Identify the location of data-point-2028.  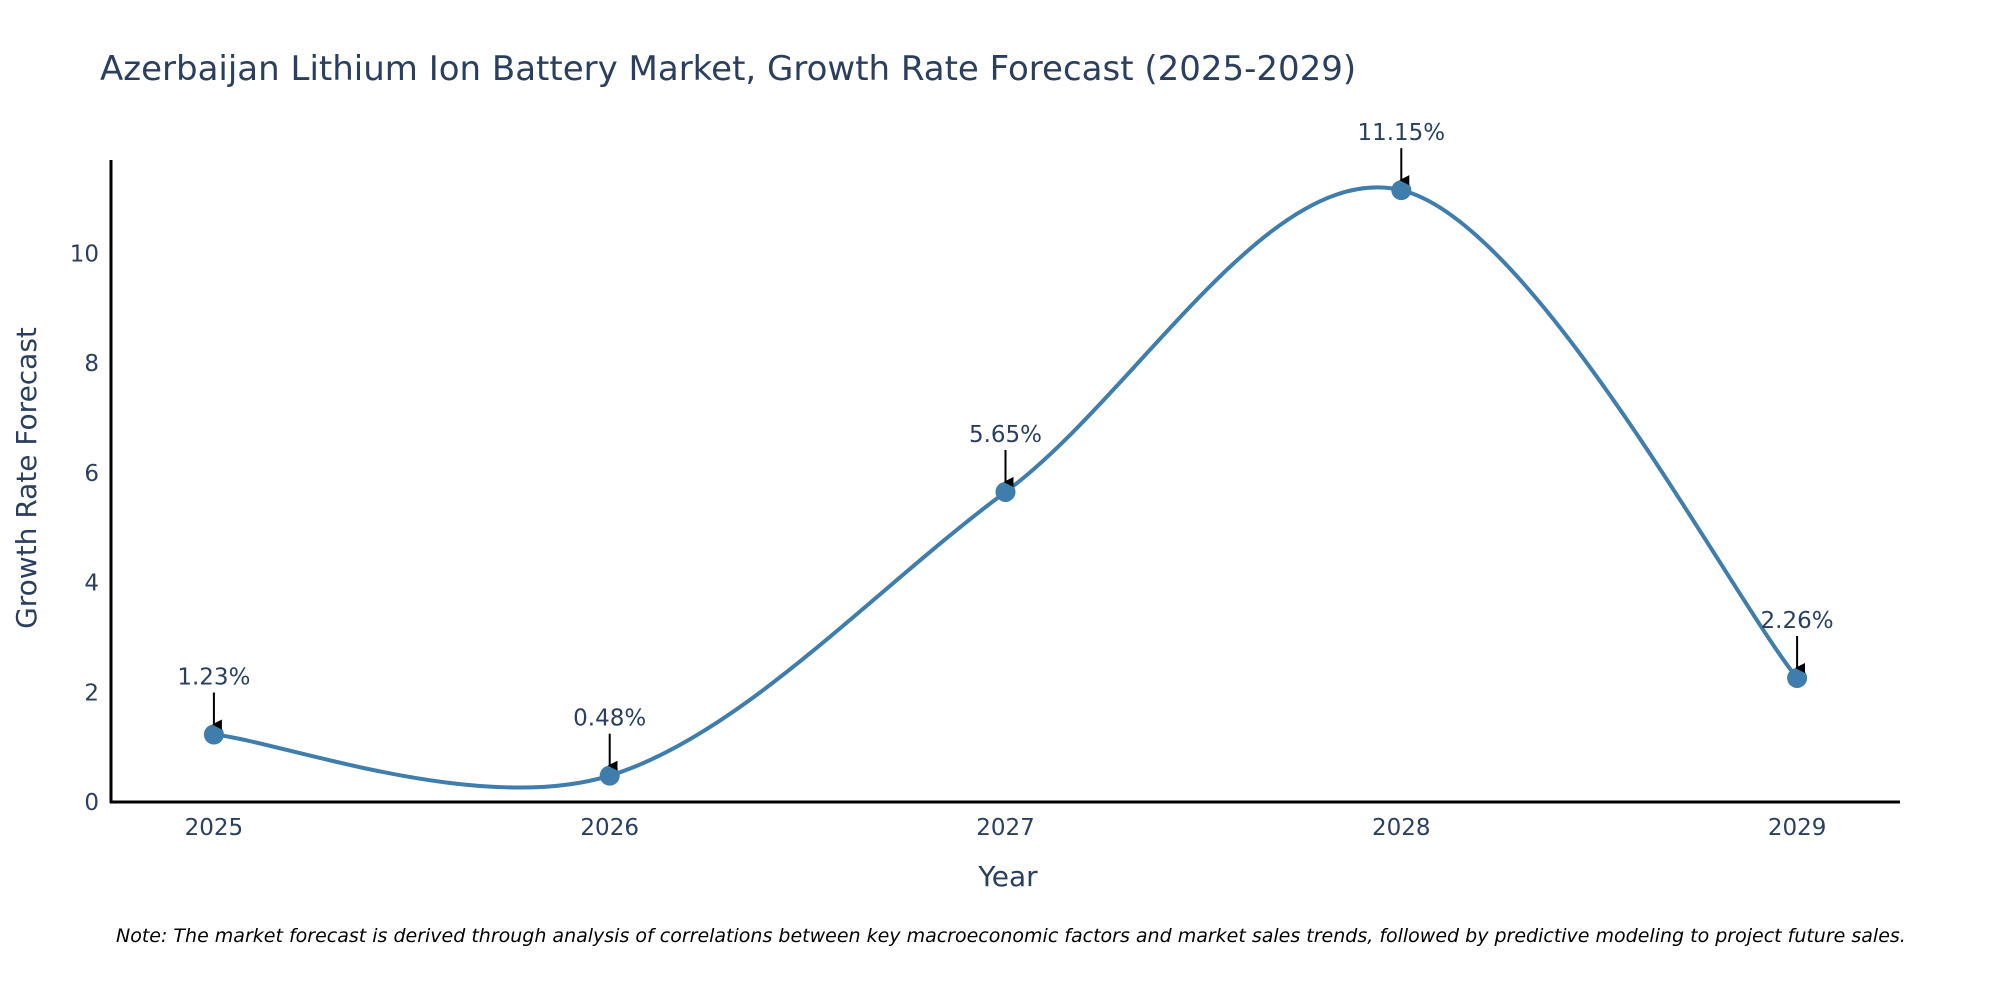
(1401, 190).